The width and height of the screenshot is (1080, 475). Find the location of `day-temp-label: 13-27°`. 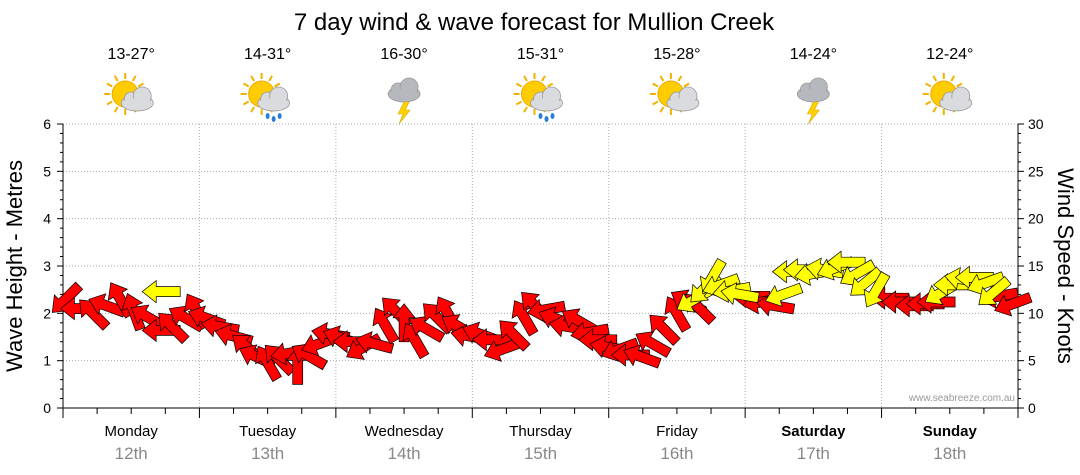

day-temp-label: 13-27° is located at coordinates (131, 54).